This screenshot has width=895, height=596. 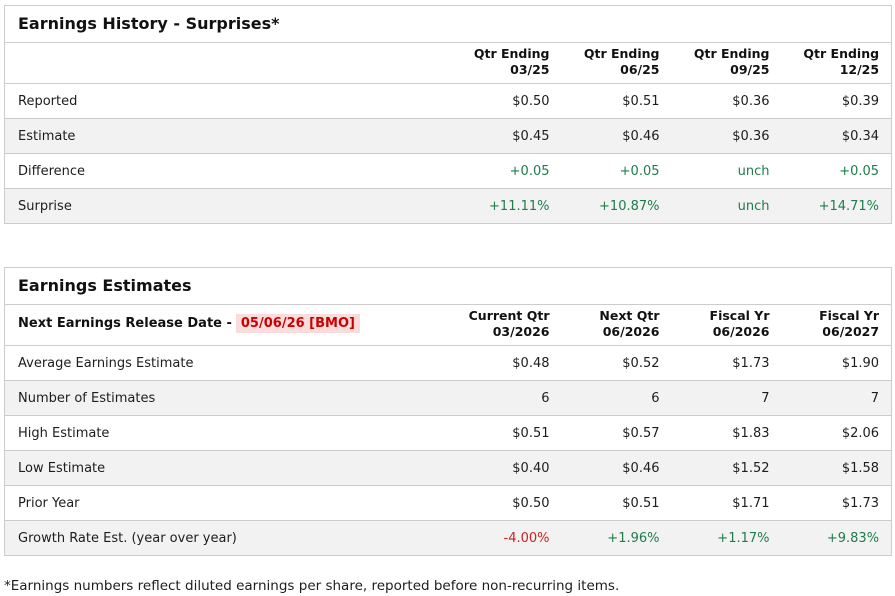 What do you see at coordinates (511, 61) in the screenshot?
I see `column-header-qtr-0325: Qtr Ending 03/25` at bounding box center [511, 61].